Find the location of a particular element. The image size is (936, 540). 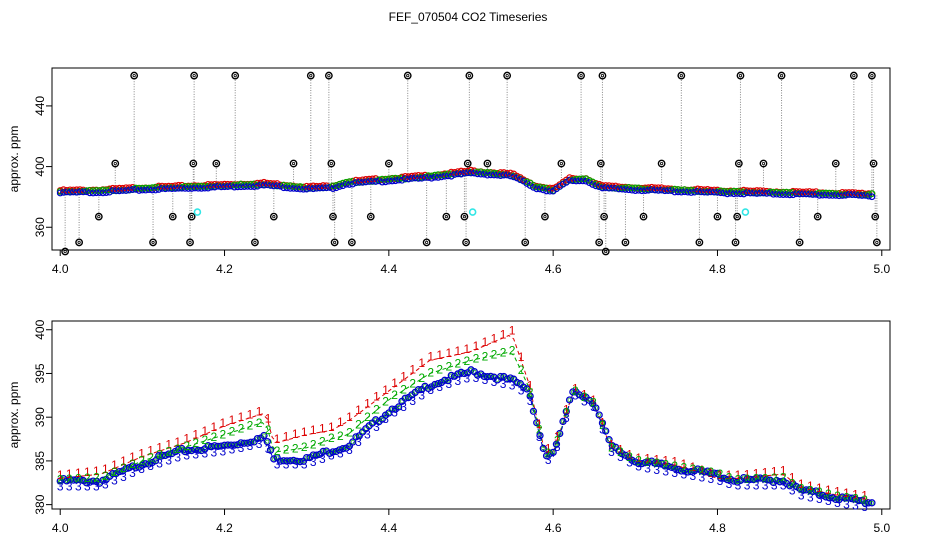

x-tick-label: 5.0 is located at coordinates (881, 269).